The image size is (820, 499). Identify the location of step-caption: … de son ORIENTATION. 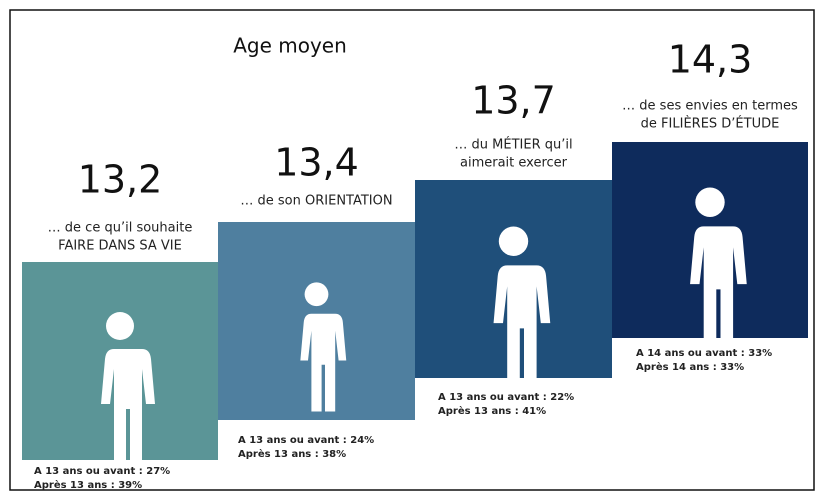
(316, 201).